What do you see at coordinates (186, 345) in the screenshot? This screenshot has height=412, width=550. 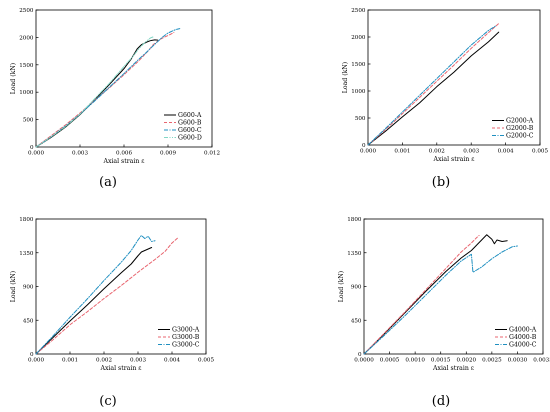 I see `legend-label: G3000-C` at bounding box center [186, 345].